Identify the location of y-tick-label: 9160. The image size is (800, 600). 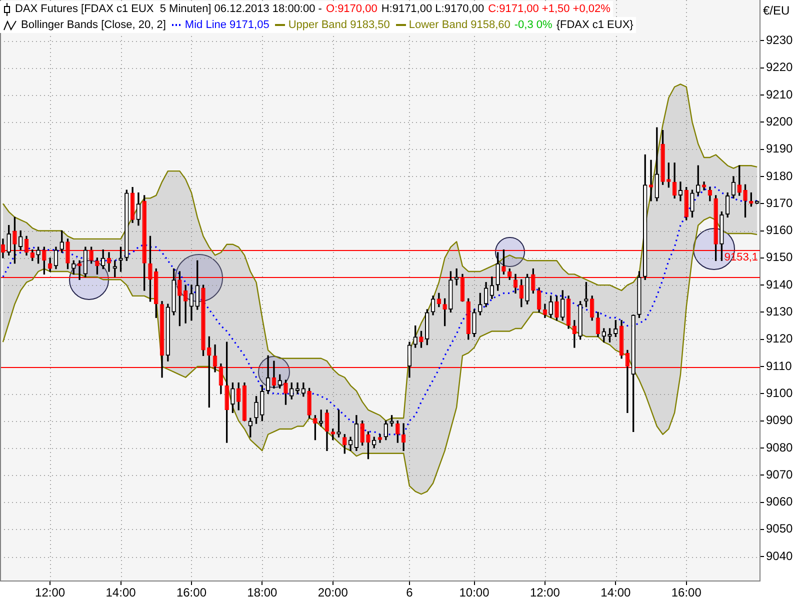
(780, 230).